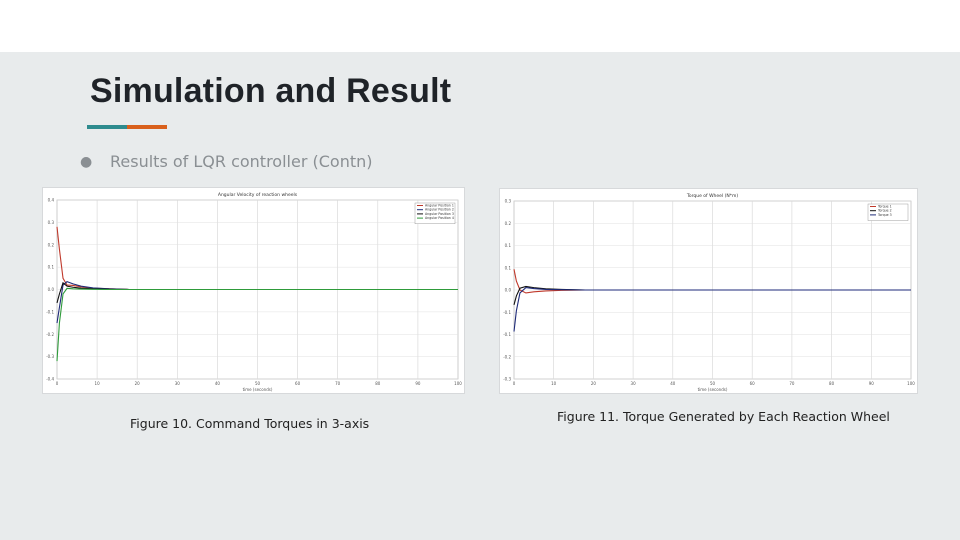 The image size is (960, 540). What do you see at coordinates (911, 383) in the screenshot?
I see `fig11-x-tick-label: 100` at bounding box center [911, 383].